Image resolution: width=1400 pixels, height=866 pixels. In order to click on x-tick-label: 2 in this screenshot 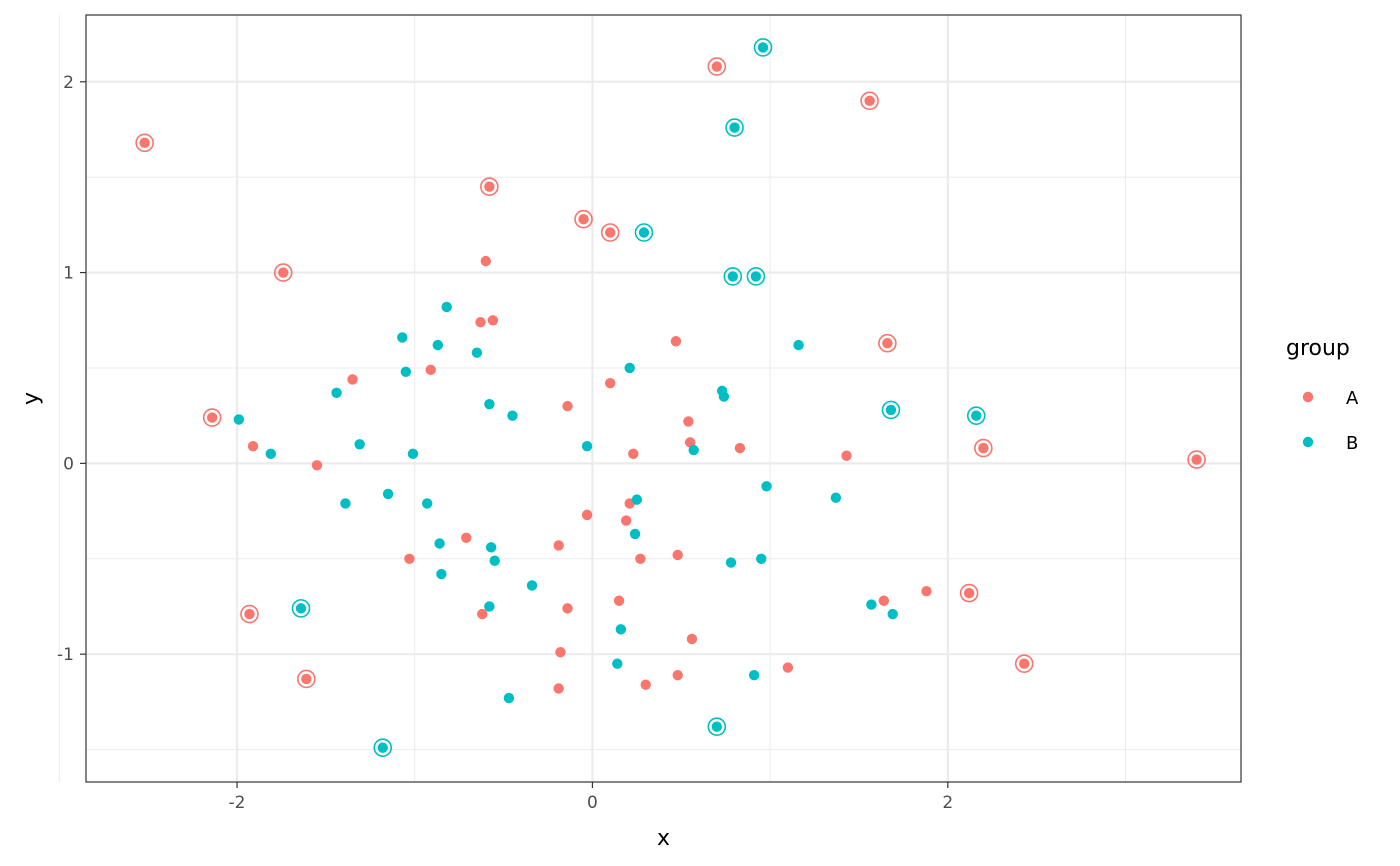, I will do `click(947, 803)`.